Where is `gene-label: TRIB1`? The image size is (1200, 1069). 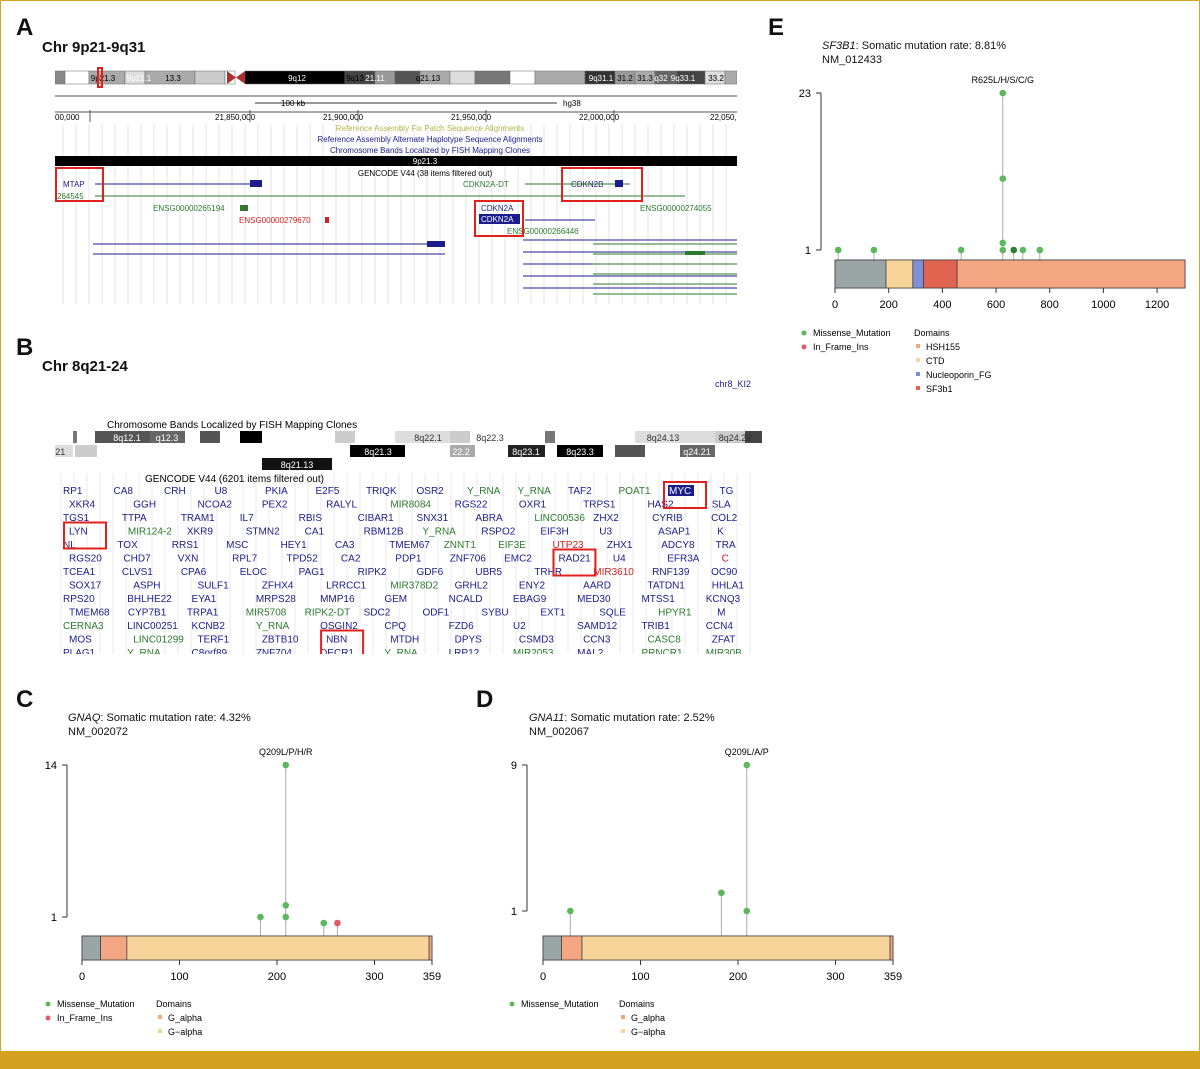 gene-label: TRIB1 is located at coordinates (655, 626).